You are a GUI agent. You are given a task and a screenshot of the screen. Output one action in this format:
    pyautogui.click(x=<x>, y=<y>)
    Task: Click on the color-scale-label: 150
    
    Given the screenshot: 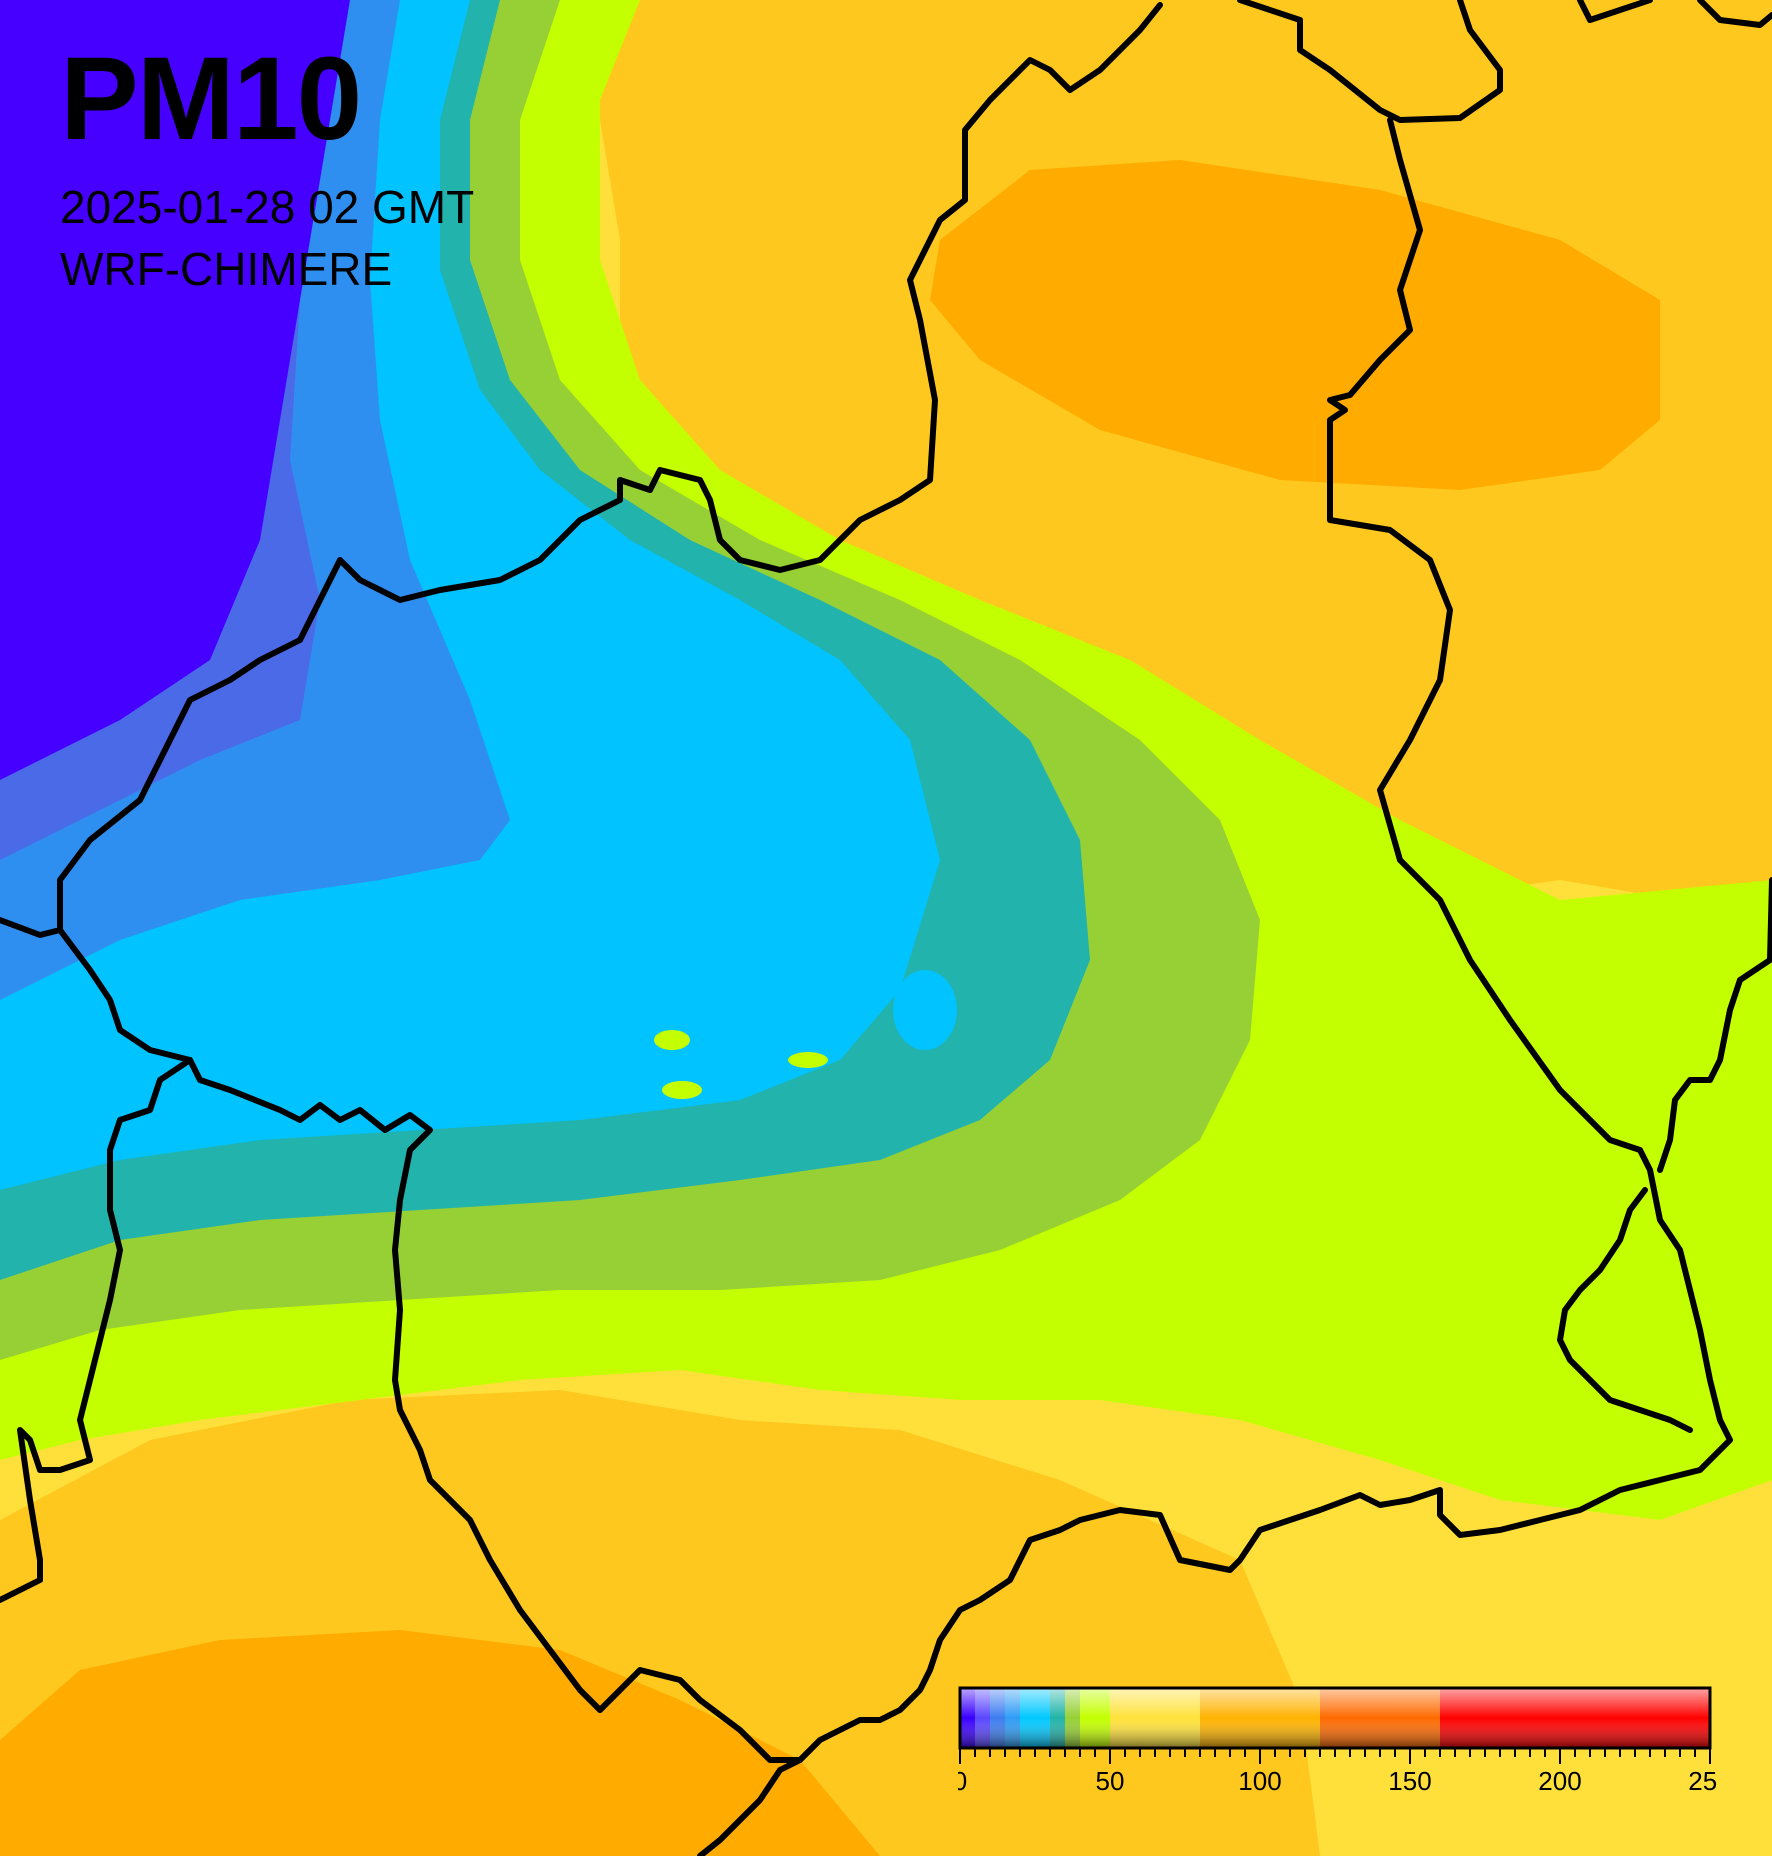 What is the action you would take?
    pyautogui.click(x=1409, y=1781)
    